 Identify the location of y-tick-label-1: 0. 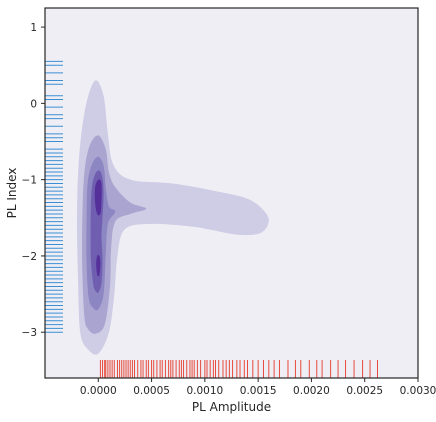
(33, 104).